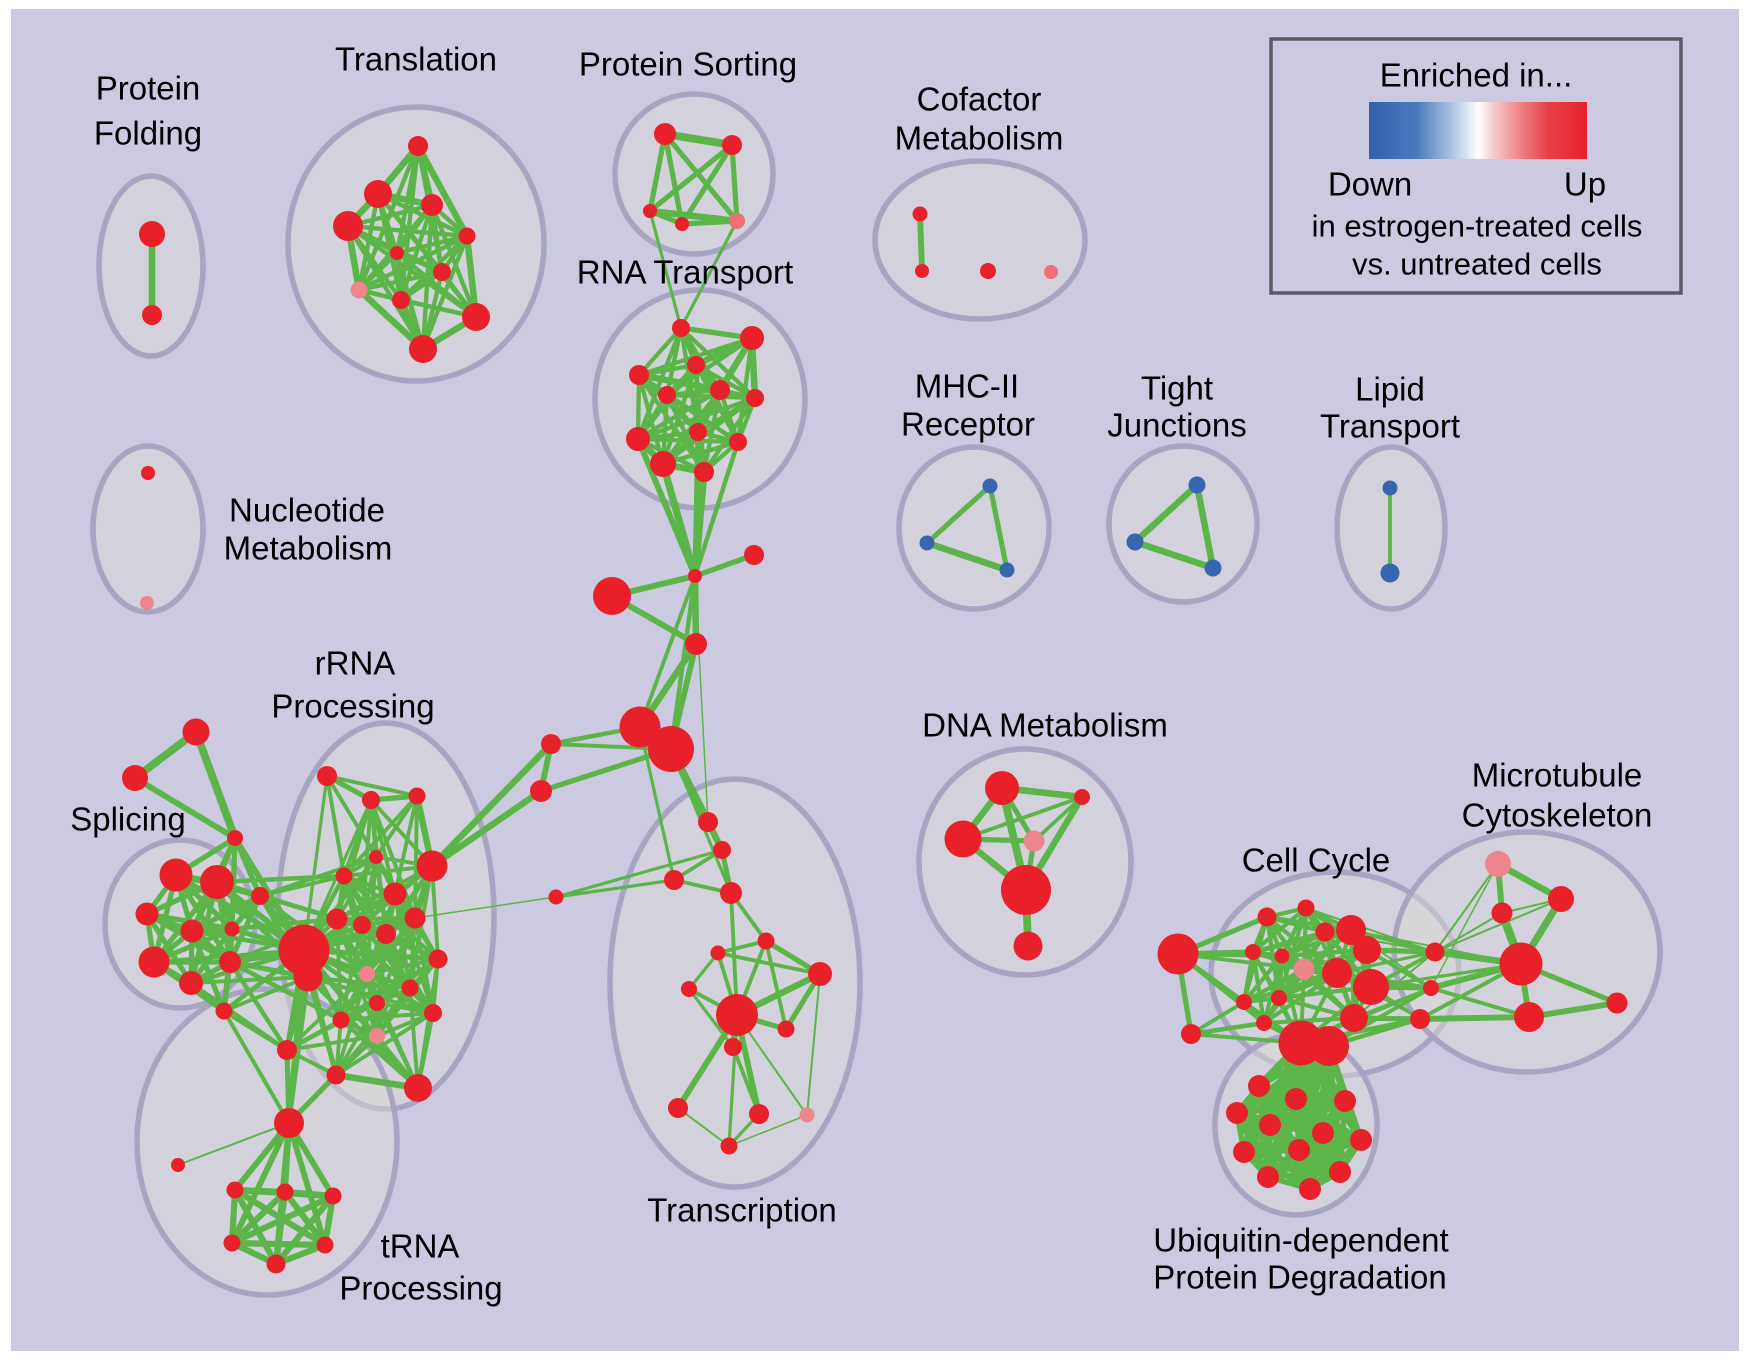 Image resolution: width=1750 pixels, height=1360 pixels. What do you see at coordinates (1316, 860) in the screenshot?
I see `svg-text: Cell Cycle` at bounding box center [1316, 860].